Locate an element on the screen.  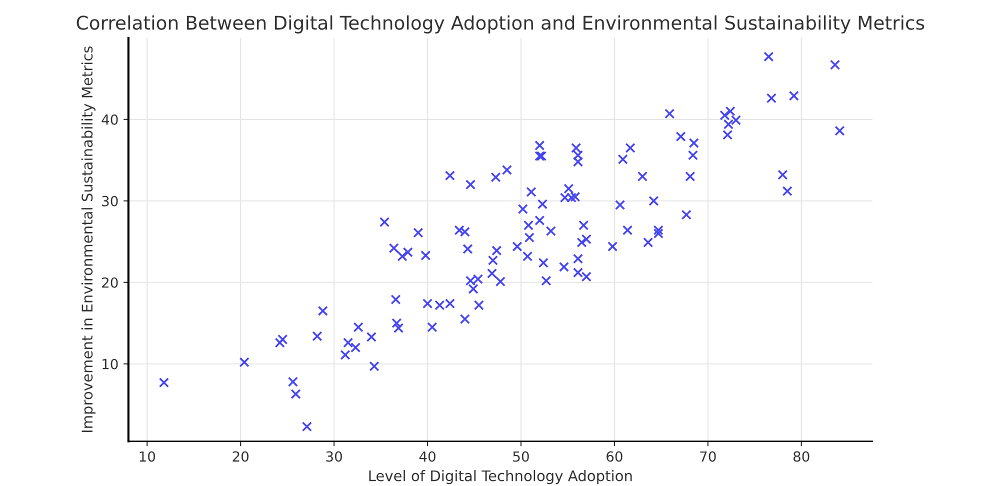
x-tick-label: 10 is located at coordinates (148, 456).